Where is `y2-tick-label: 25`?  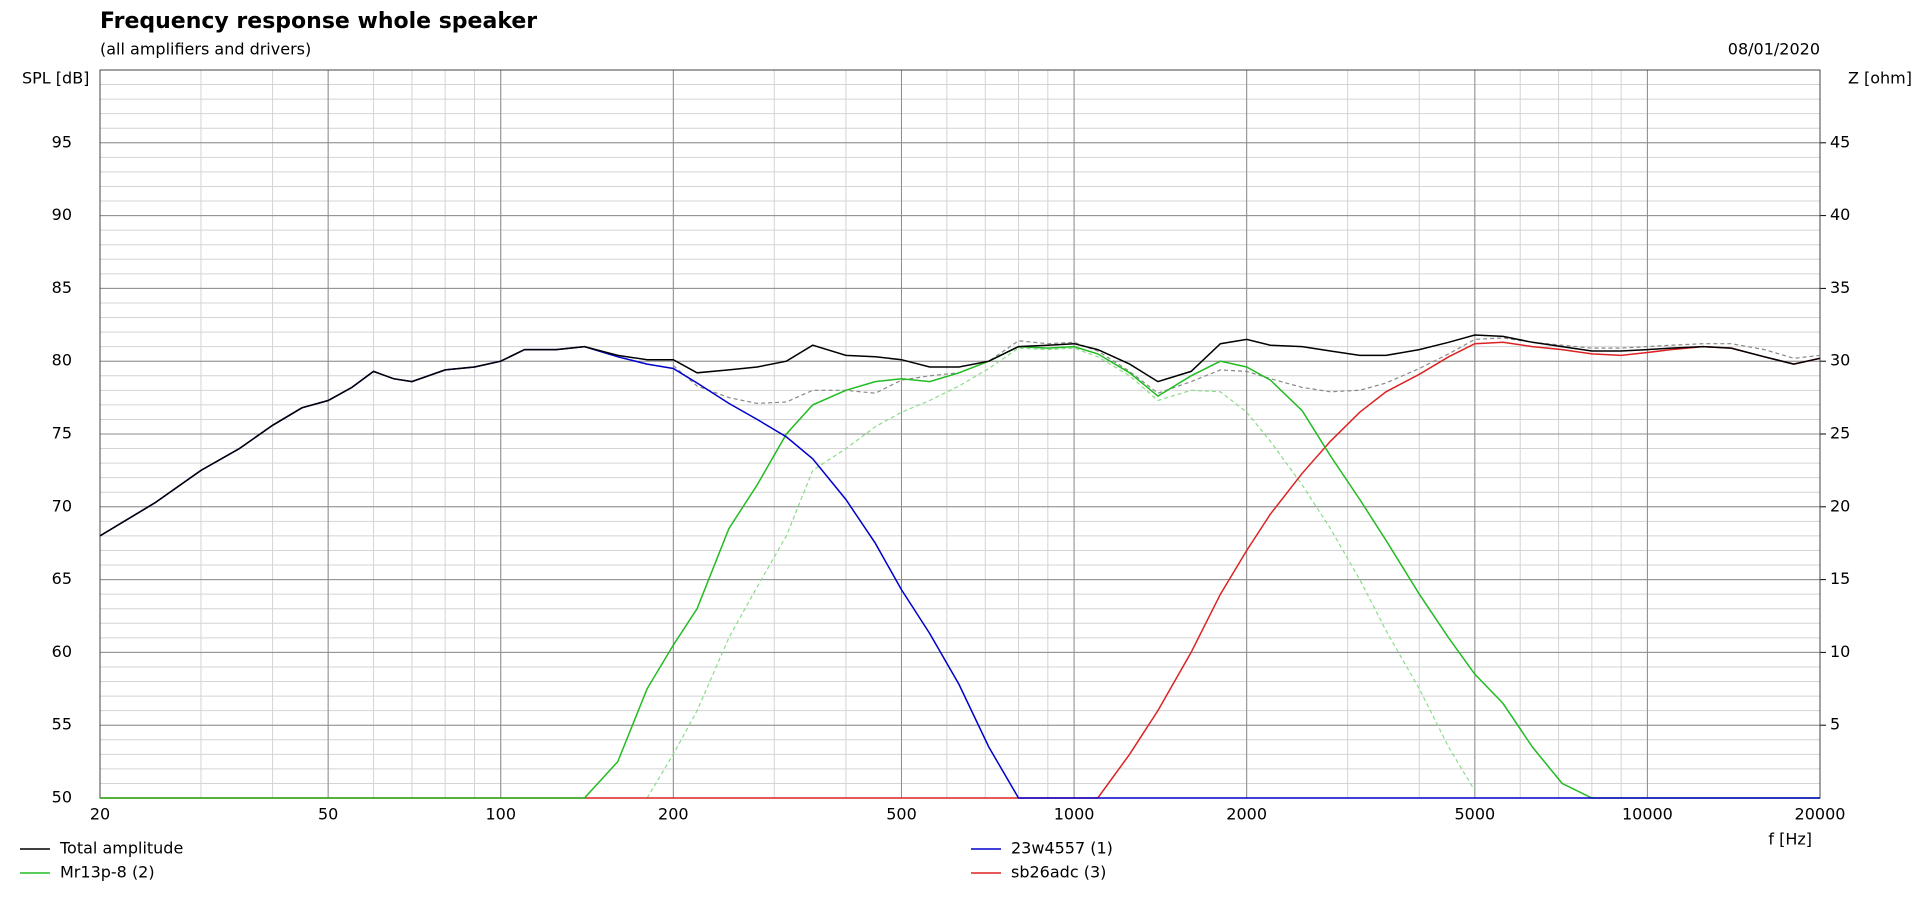 y2-tick-label: 25 is located at coordinates (1840, 433).